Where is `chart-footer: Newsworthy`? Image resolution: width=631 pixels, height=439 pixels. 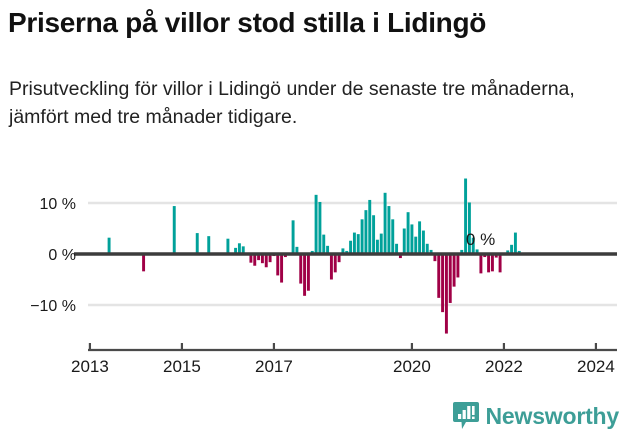
chart-footer: Newsworthy is located at coordinates (315, 415).